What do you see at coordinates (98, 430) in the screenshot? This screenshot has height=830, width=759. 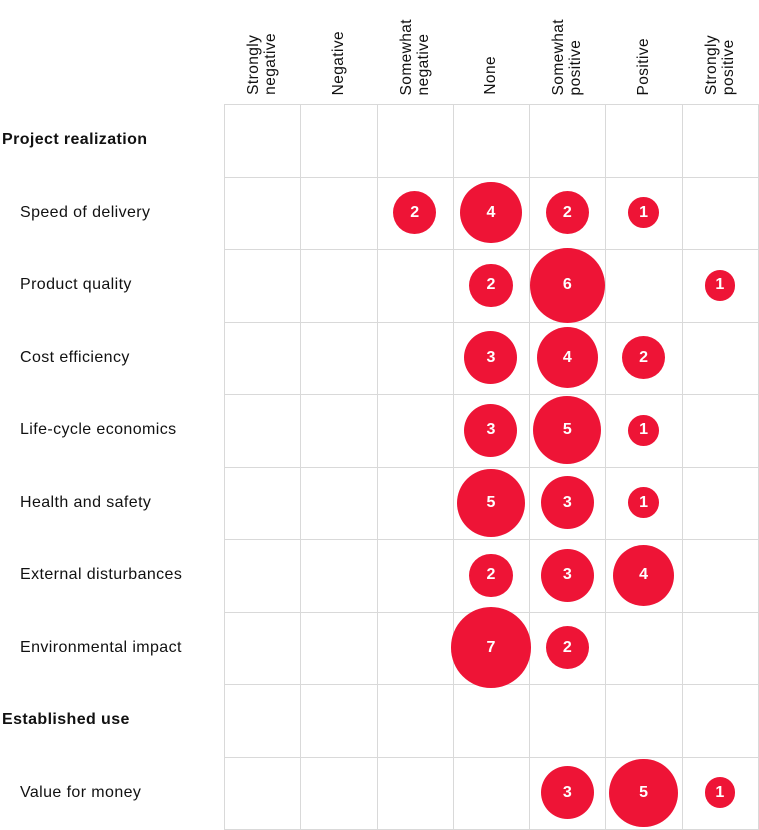 I see `row-label-life-cycle-economics: Life-cycle economics` at bounding box center [98, 430].